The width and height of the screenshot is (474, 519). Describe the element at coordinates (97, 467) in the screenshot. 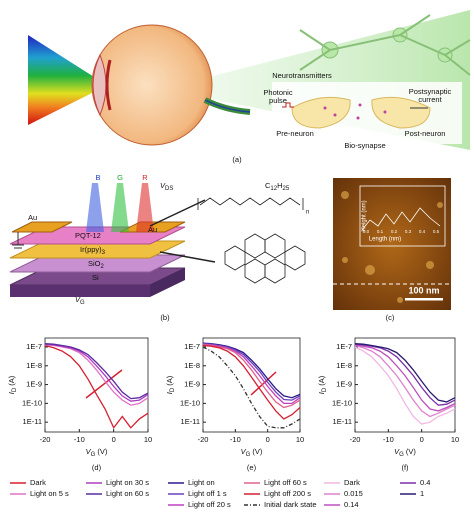

I see `panel-label: (d)` at that location.